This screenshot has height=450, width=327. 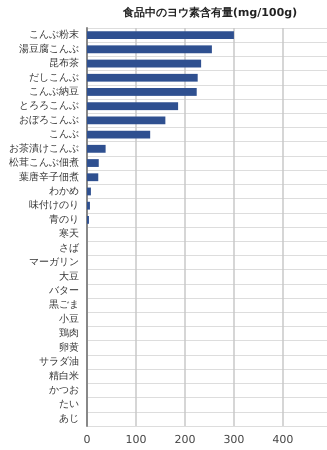 I want to click on y-tick-label: 味付けのり, so click(x=54, y=205).